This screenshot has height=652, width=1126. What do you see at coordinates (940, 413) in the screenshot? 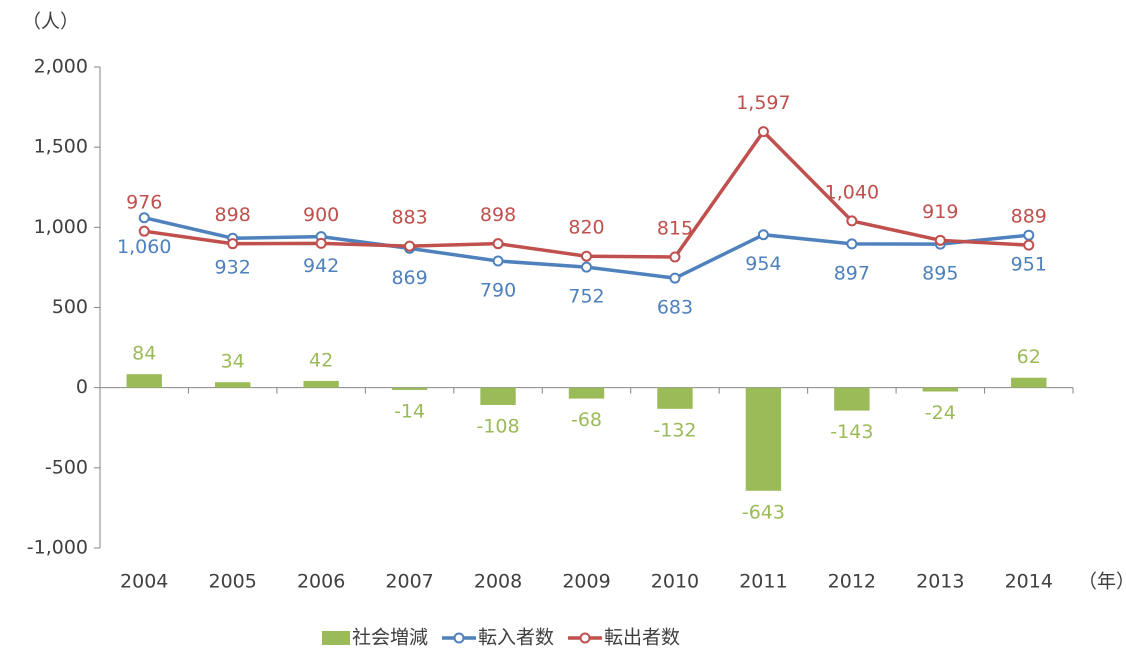
I see `data-label: -24` at bounding box center [940, 413].